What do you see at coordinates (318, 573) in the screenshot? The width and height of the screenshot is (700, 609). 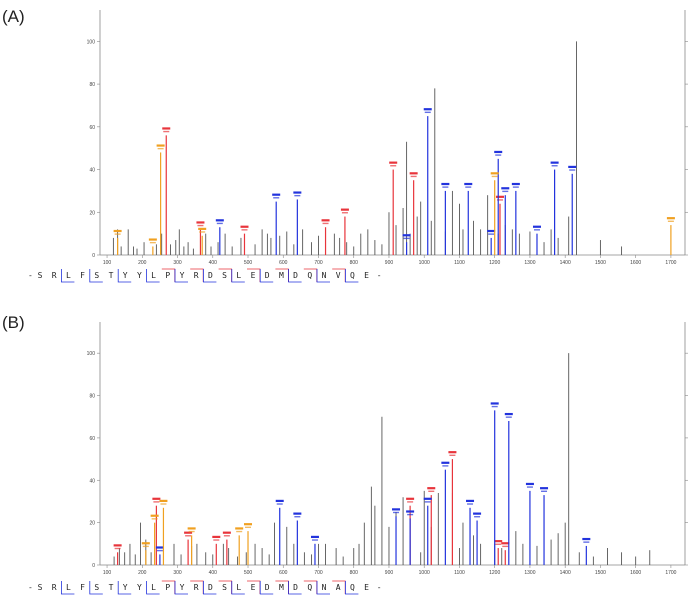 I see `x-tick-label: 700` at bounding box center [318, 573].